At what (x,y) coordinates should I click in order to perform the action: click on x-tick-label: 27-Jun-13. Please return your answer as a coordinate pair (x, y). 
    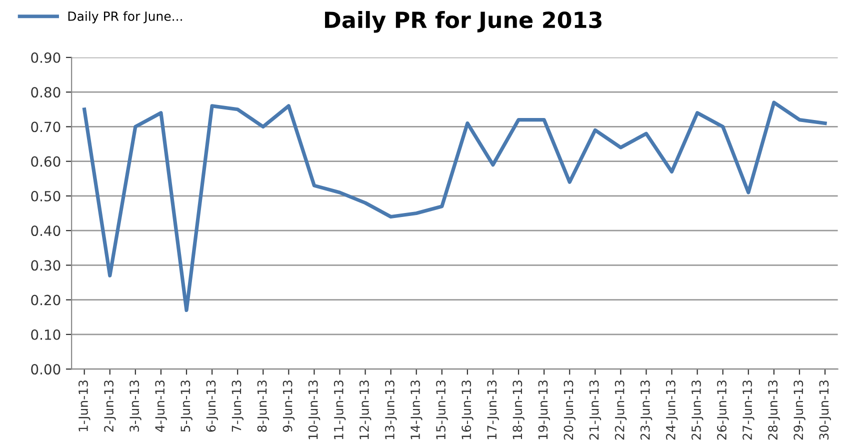
    Looking at the image, I should click on (748, 410).